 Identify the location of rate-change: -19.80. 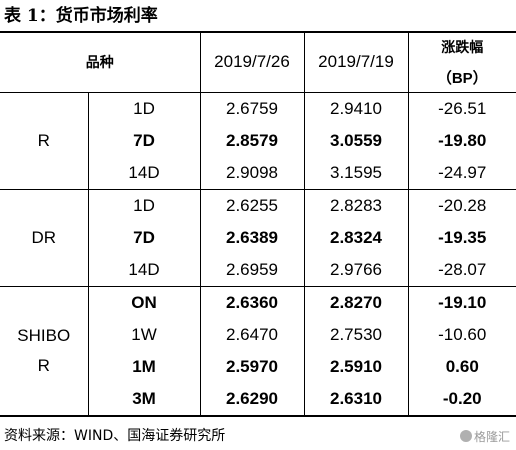
(462, 140).